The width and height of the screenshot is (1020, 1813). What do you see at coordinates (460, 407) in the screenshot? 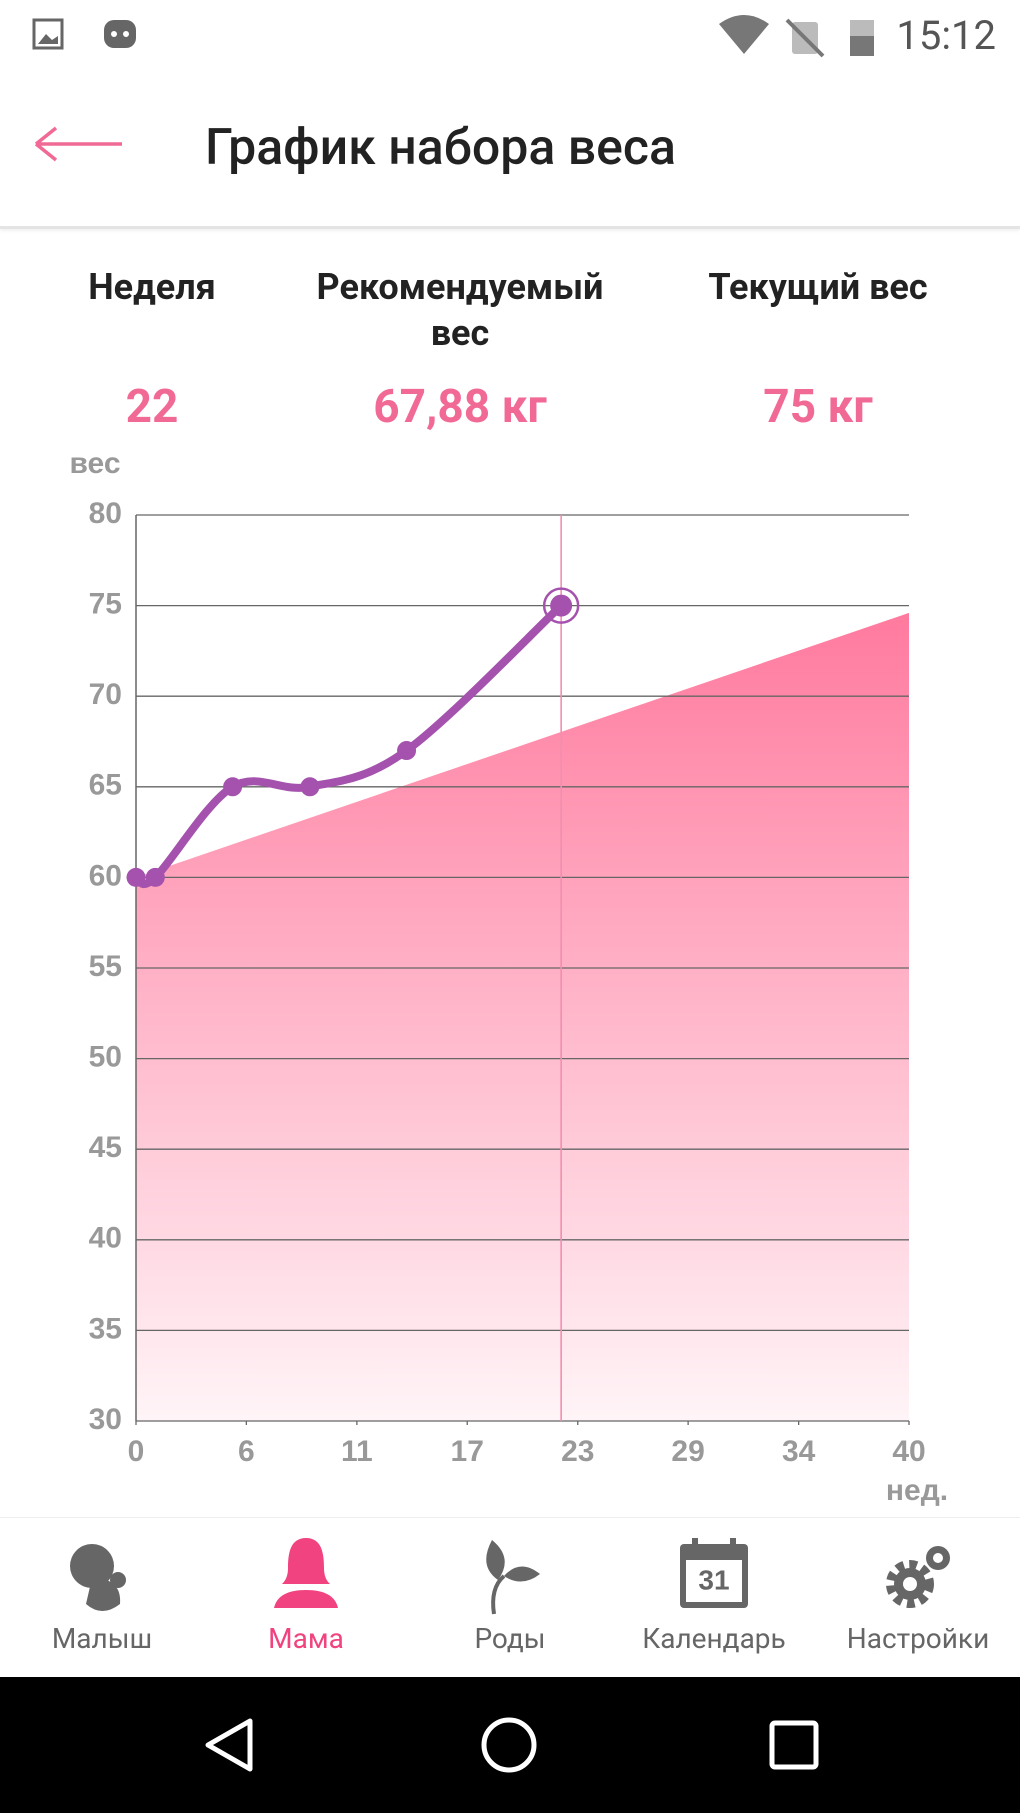
I see `stat-value: 67,88 кг` at bounding box center [460, 407].